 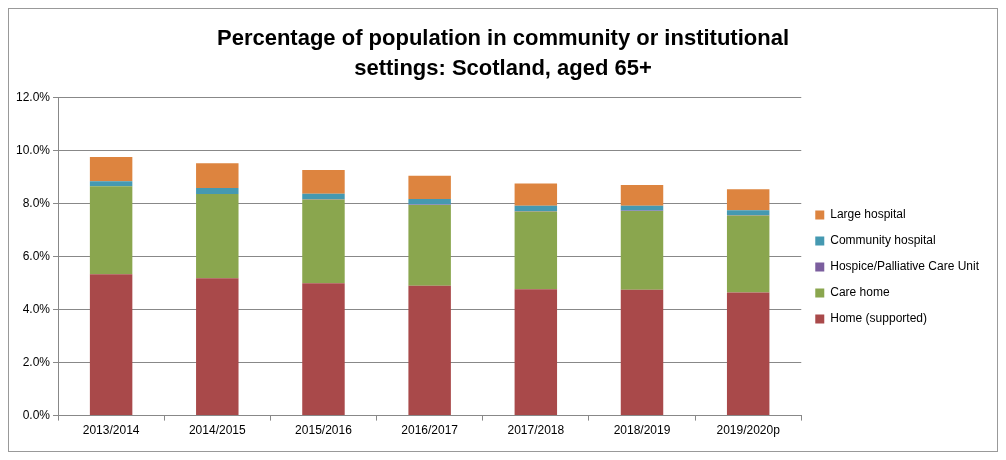 What do you see at coordinates (36, 202) in the screenshot?
I see `y-tick-label: 8.0%` at bounding box center [36, 202].